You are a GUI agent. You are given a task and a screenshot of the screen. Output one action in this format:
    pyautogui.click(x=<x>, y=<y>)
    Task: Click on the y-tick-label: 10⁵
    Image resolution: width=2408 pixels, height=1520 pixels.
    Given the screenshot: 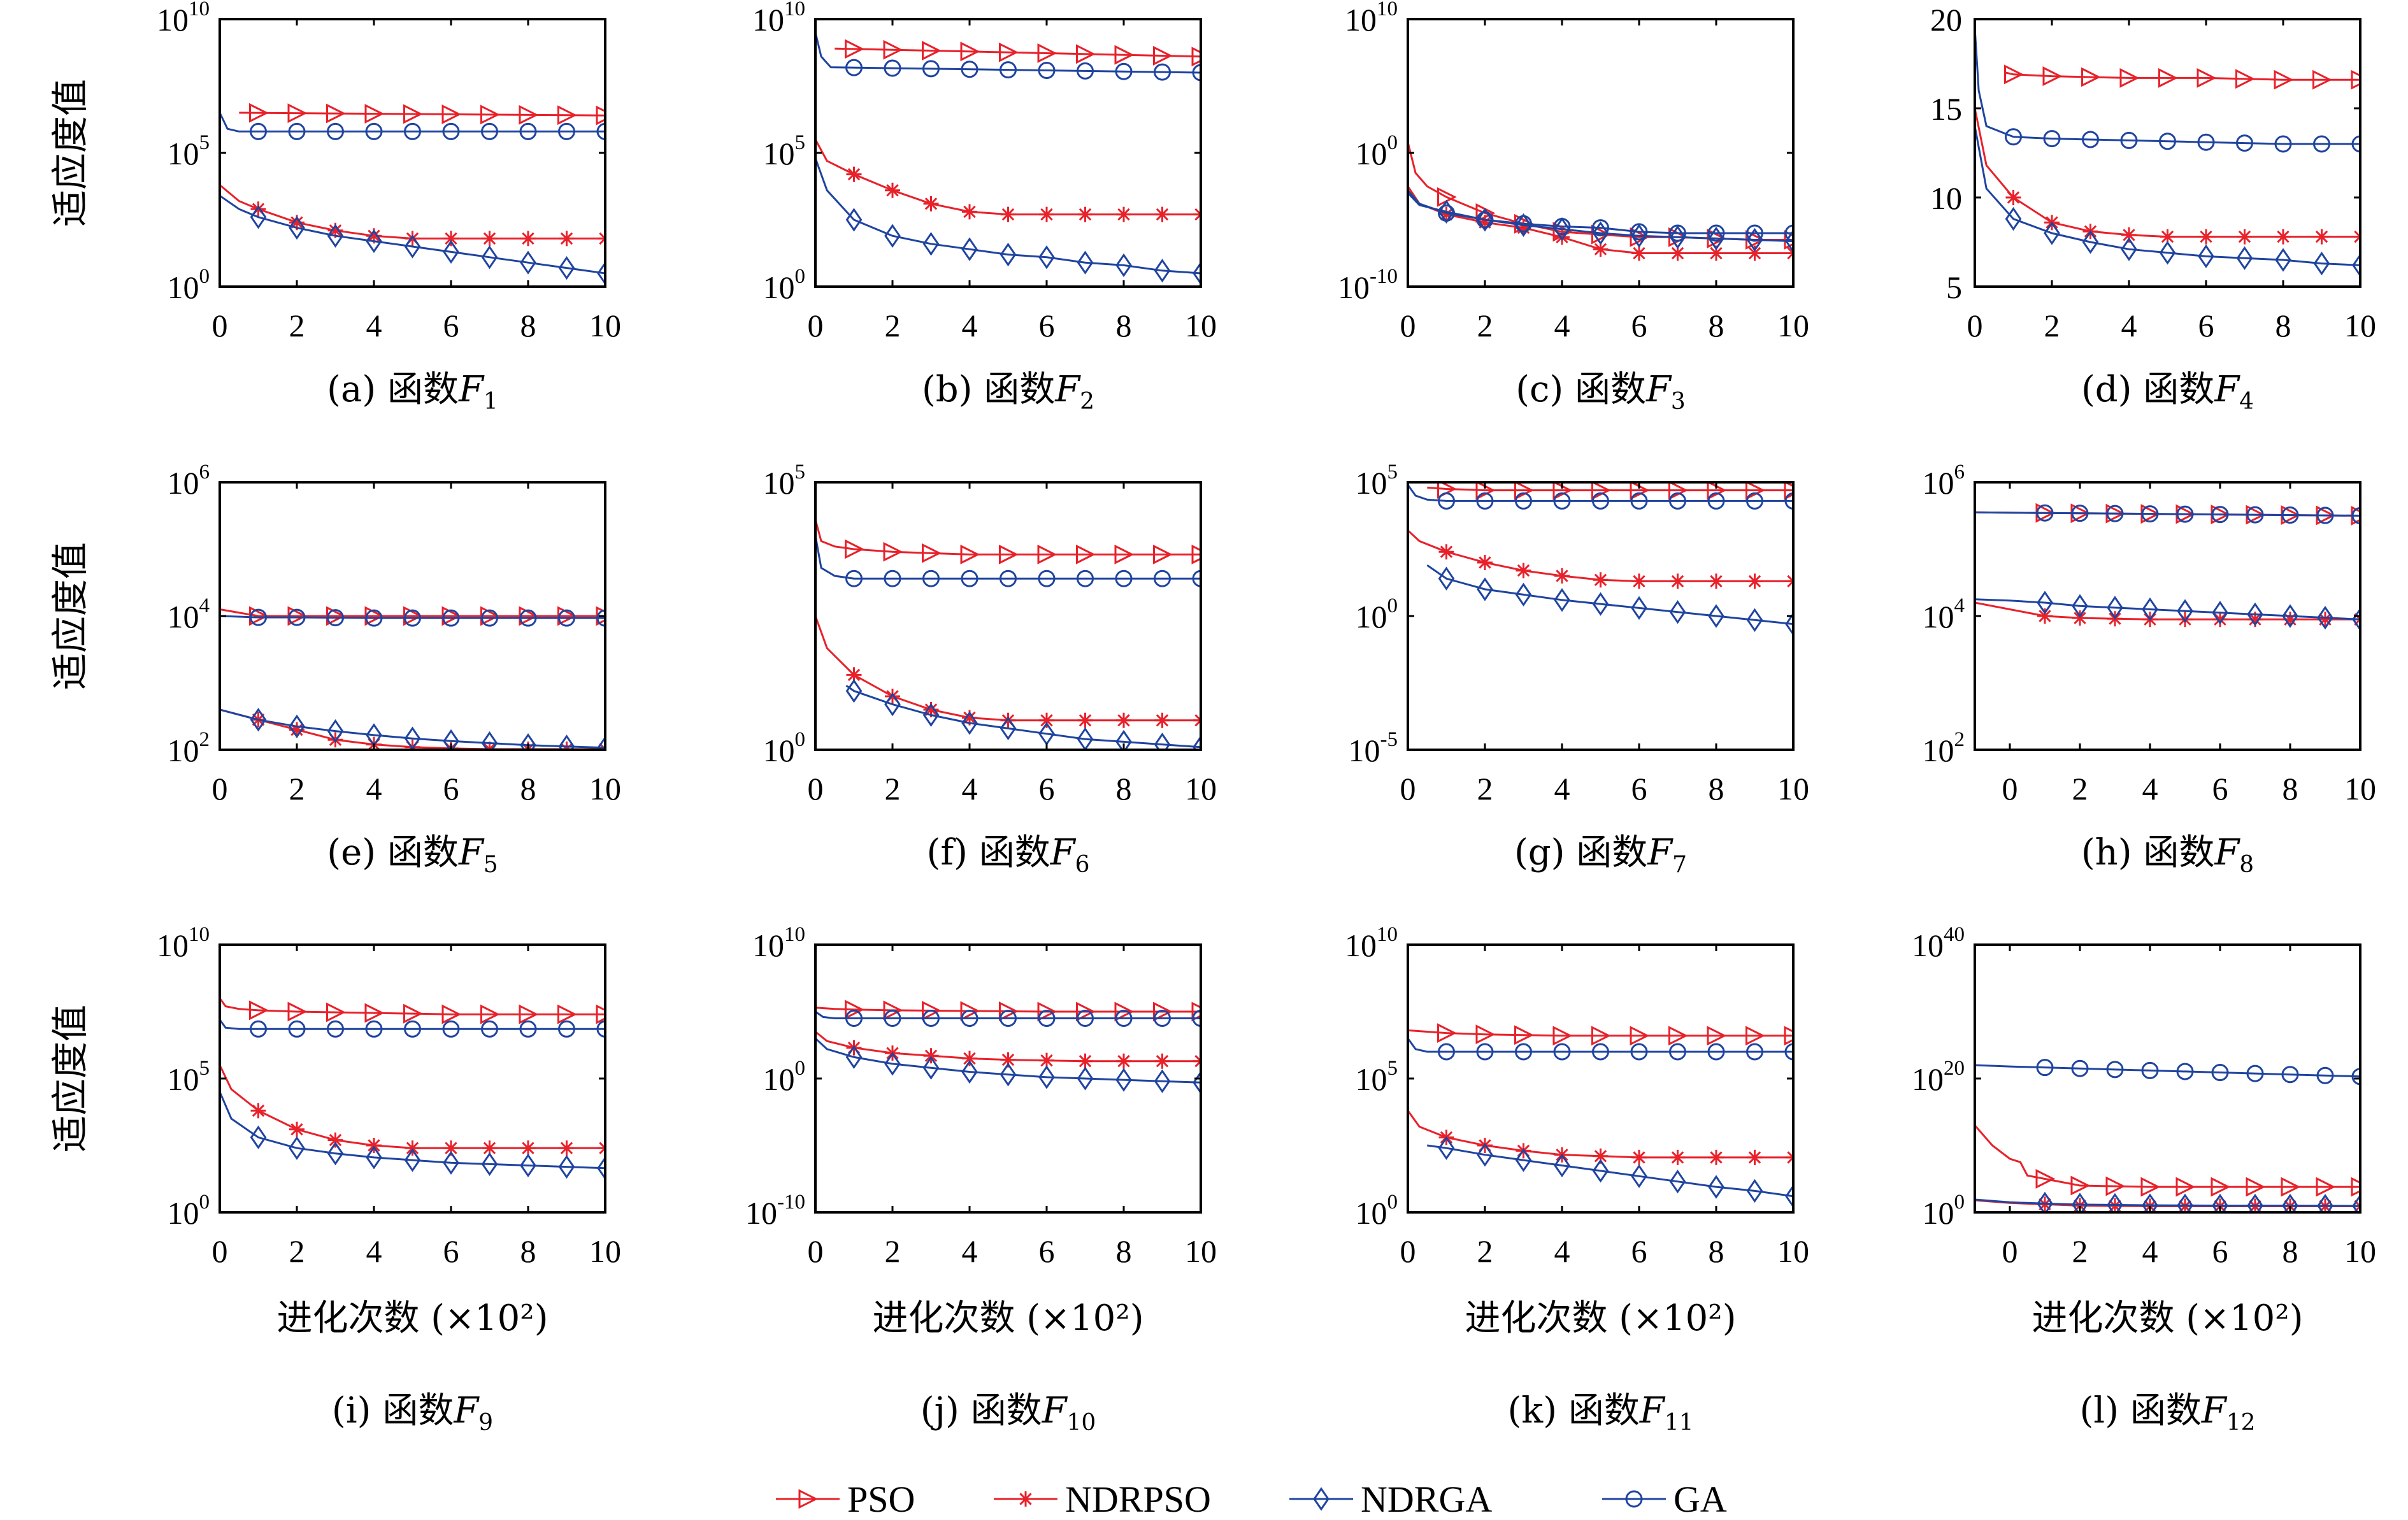 What is the action you would take?
    pyautogui.click(x=784, y=481)
    